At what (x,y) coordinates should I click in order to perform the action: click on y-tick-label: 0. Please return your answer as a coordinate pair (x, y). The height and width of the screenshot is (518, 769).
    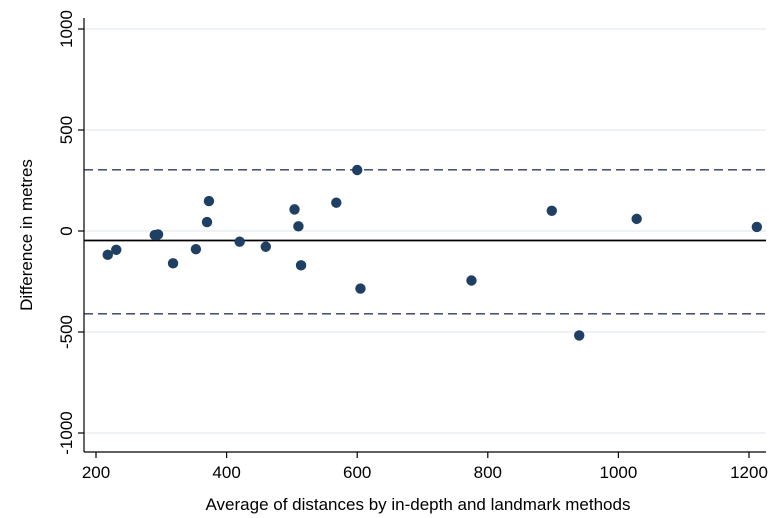
    Looking at the image, I should click on (66, 230).